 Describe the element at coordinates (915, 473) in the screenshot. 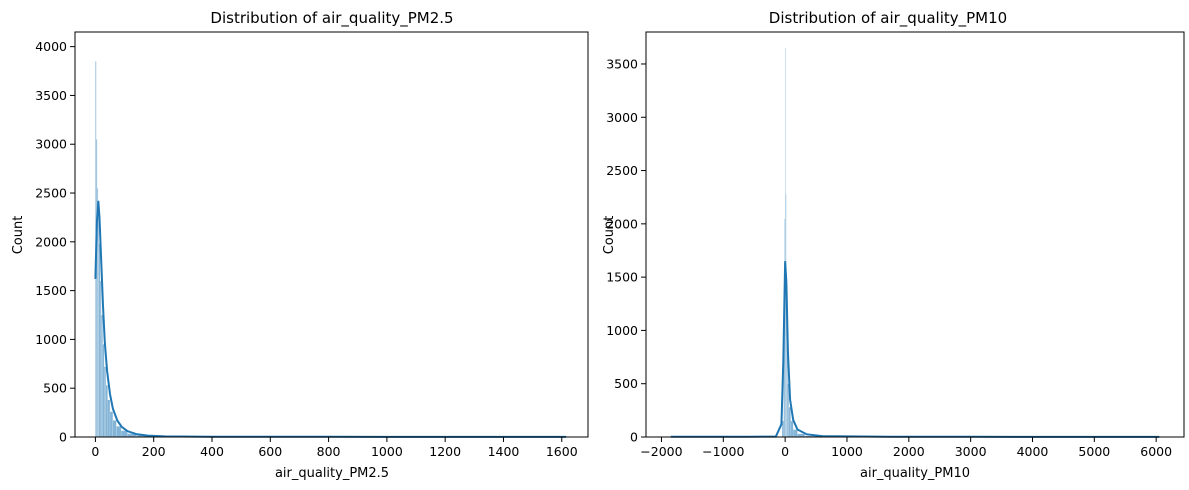

I see `x-axis-label: air_quality_PM10` at that location.